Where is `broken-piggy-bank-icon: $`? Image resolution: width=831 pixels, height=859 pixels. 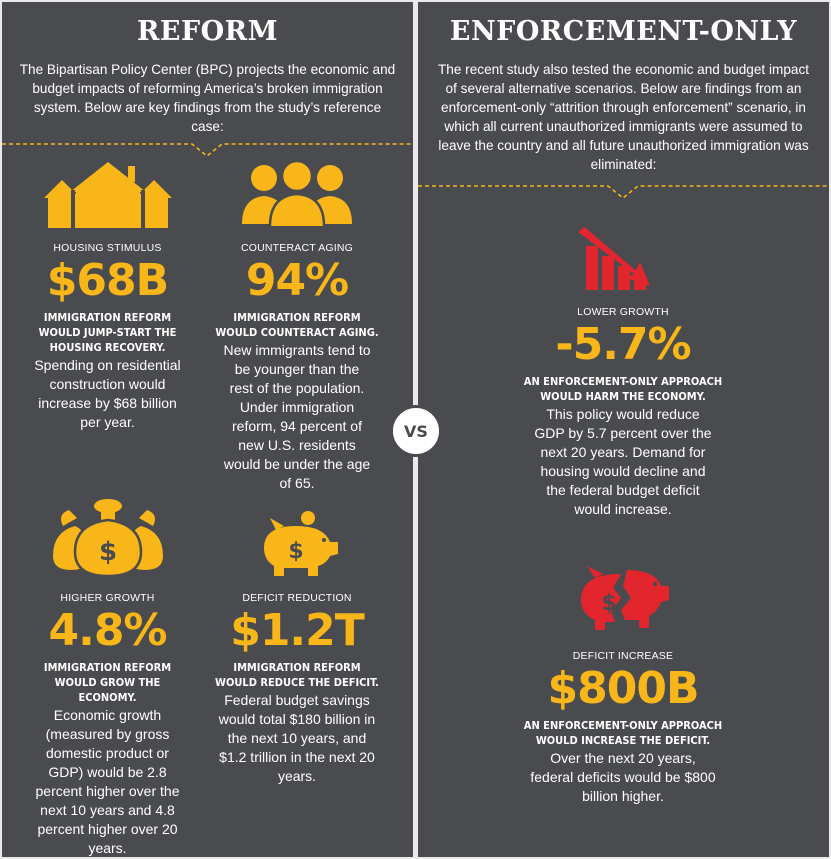 broken-piggy-bank-icon: $ is located at coordinates (625, 598).